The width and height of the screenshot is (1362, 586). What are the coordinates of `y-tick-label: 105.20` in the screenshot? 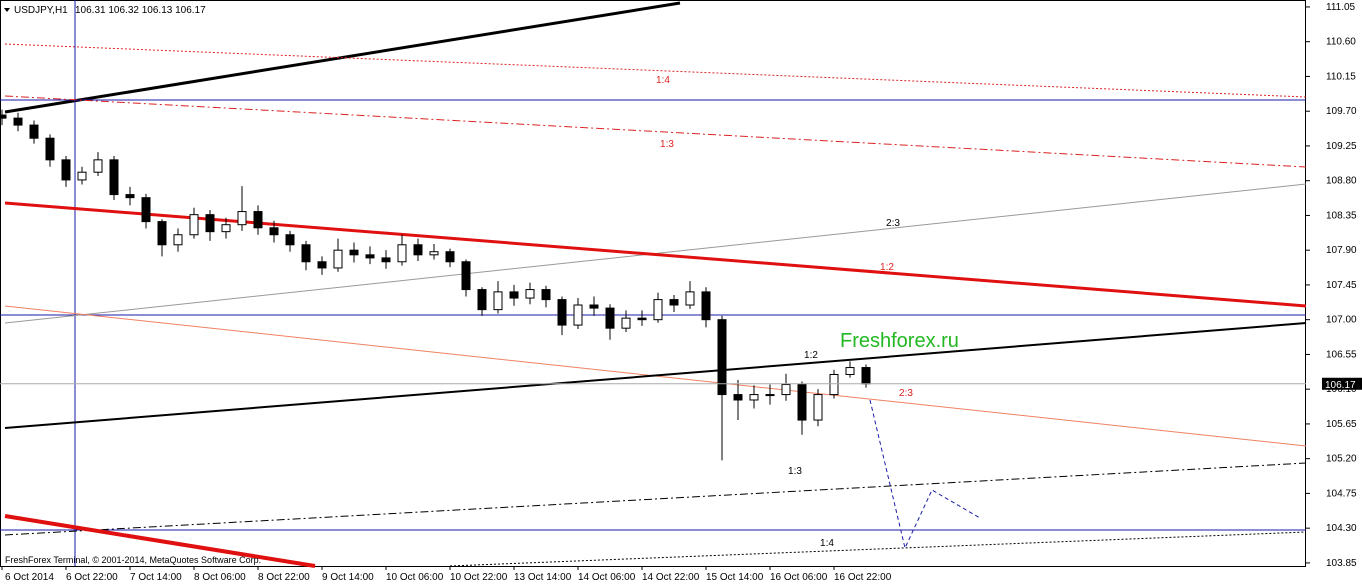 It's located at (1341, 459).